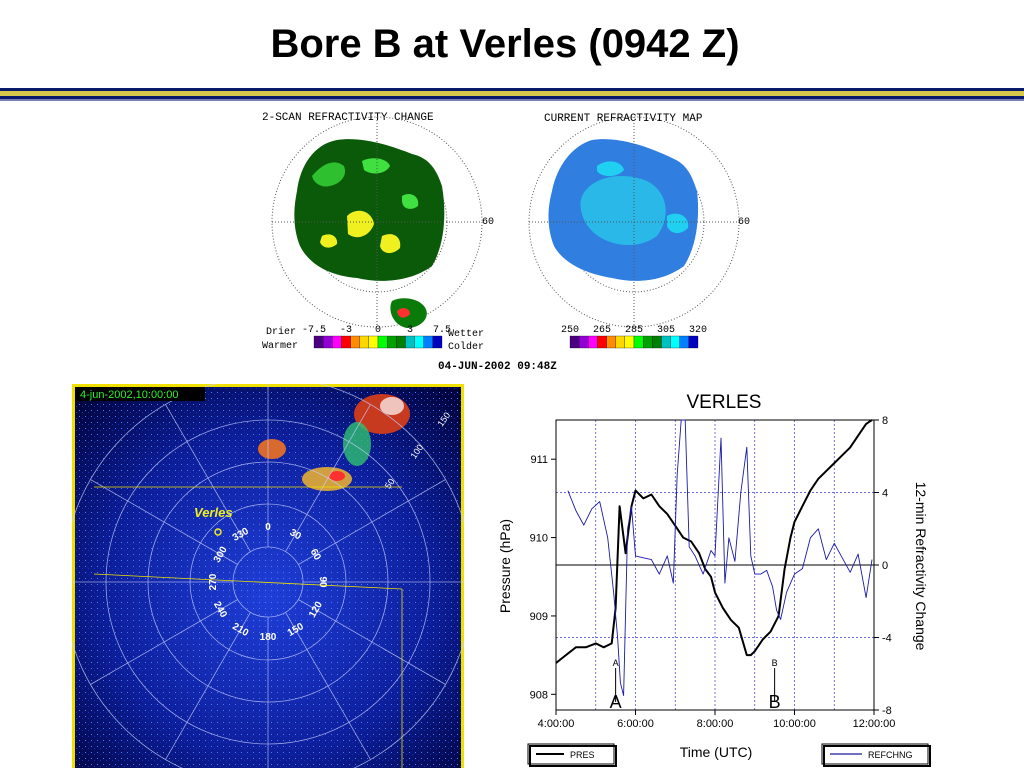 Image resolution: width=1024 pixels, height=768 pixels. Describe the element at coordinates (466, 347) in the screenshot. I see `left-legend-colder: Colder` at that location.